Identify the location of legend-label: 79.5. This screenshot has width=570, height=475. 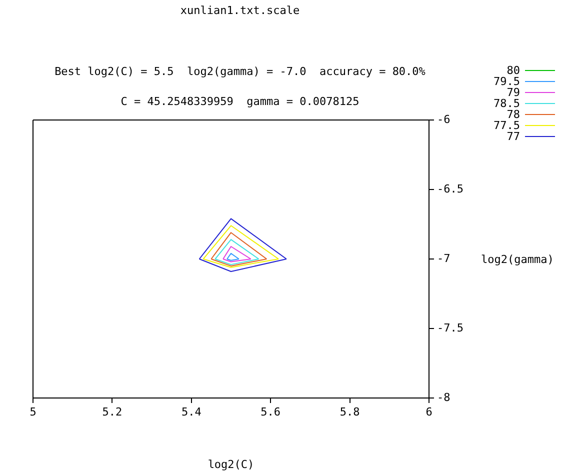
(507, 81).